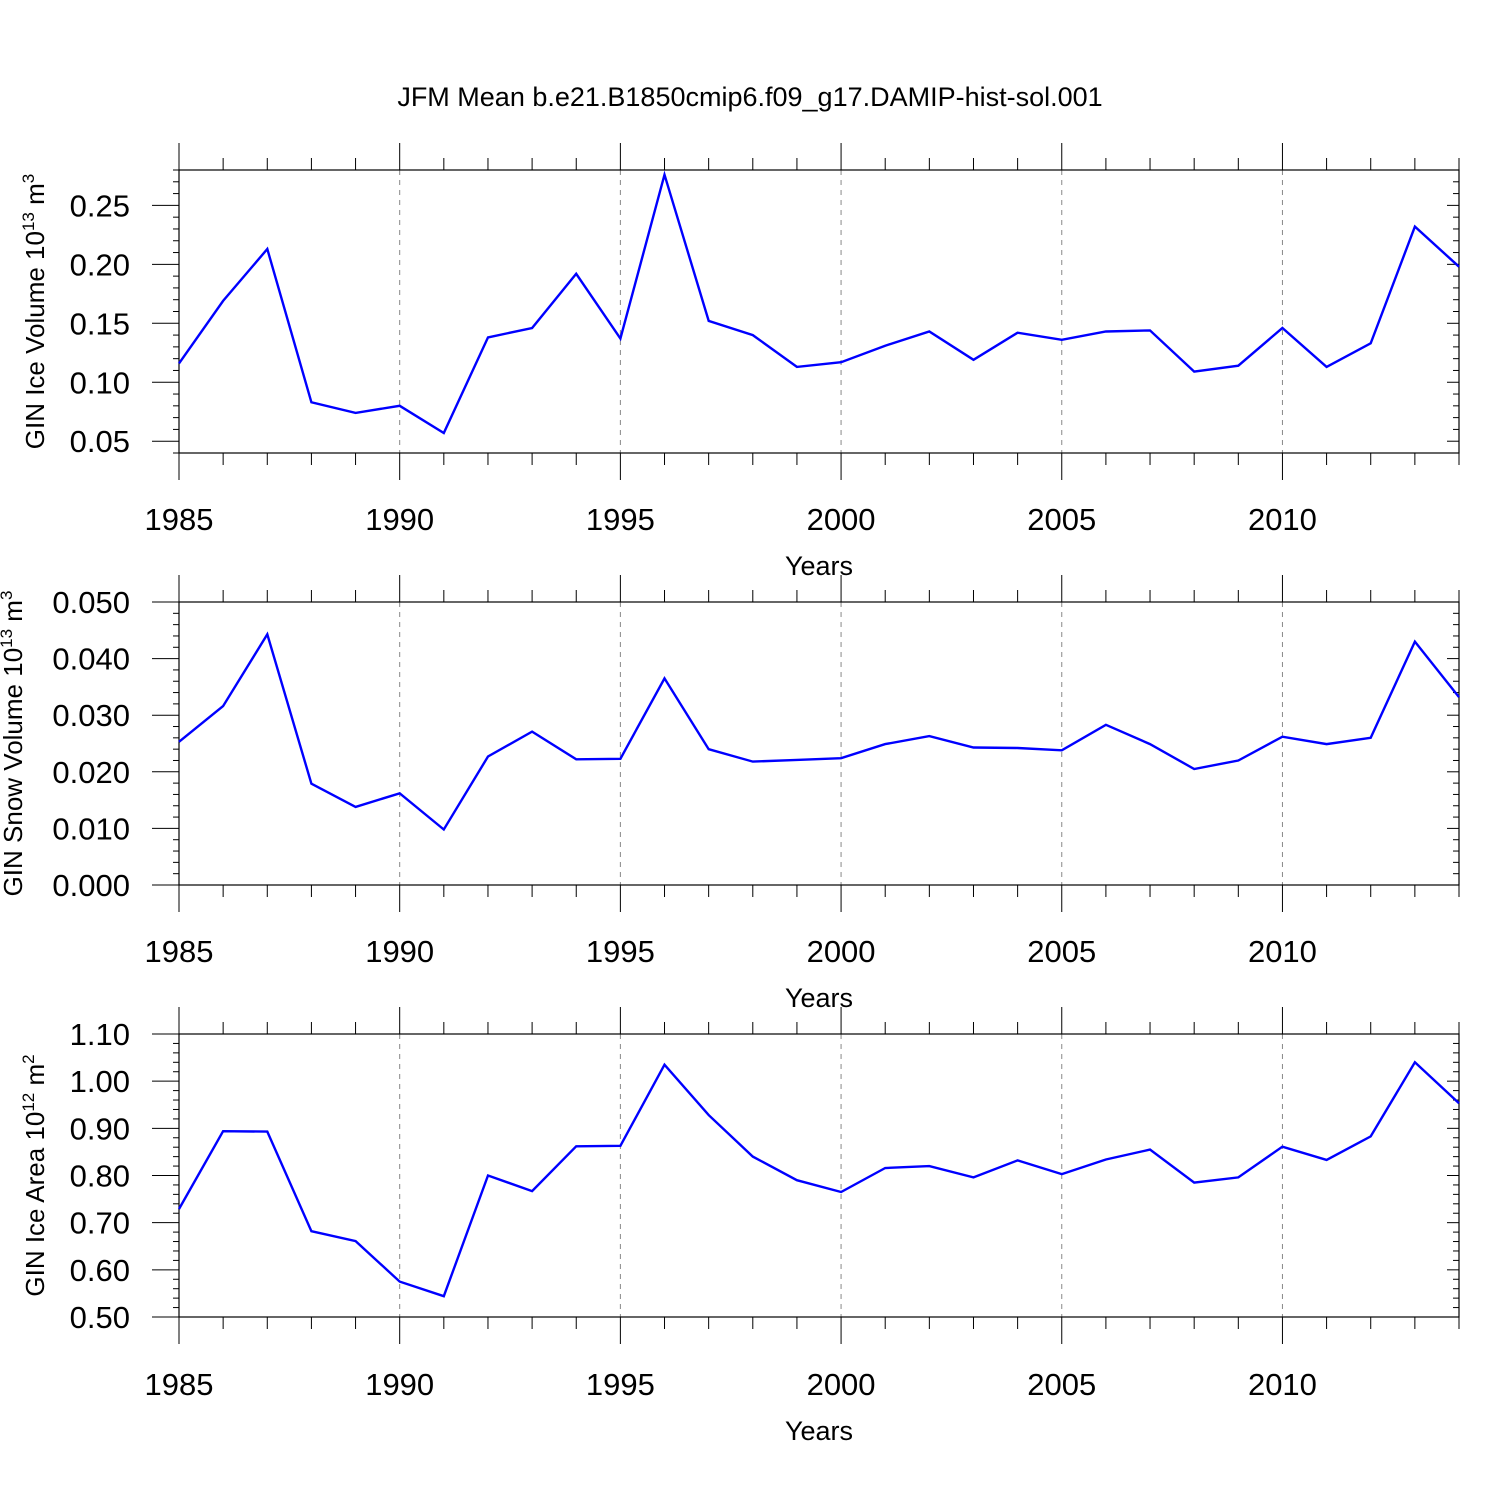  Describe the element at coordinates (100, 1176) in the screenshot. I see `y-tick-label: 0.80` at that location.